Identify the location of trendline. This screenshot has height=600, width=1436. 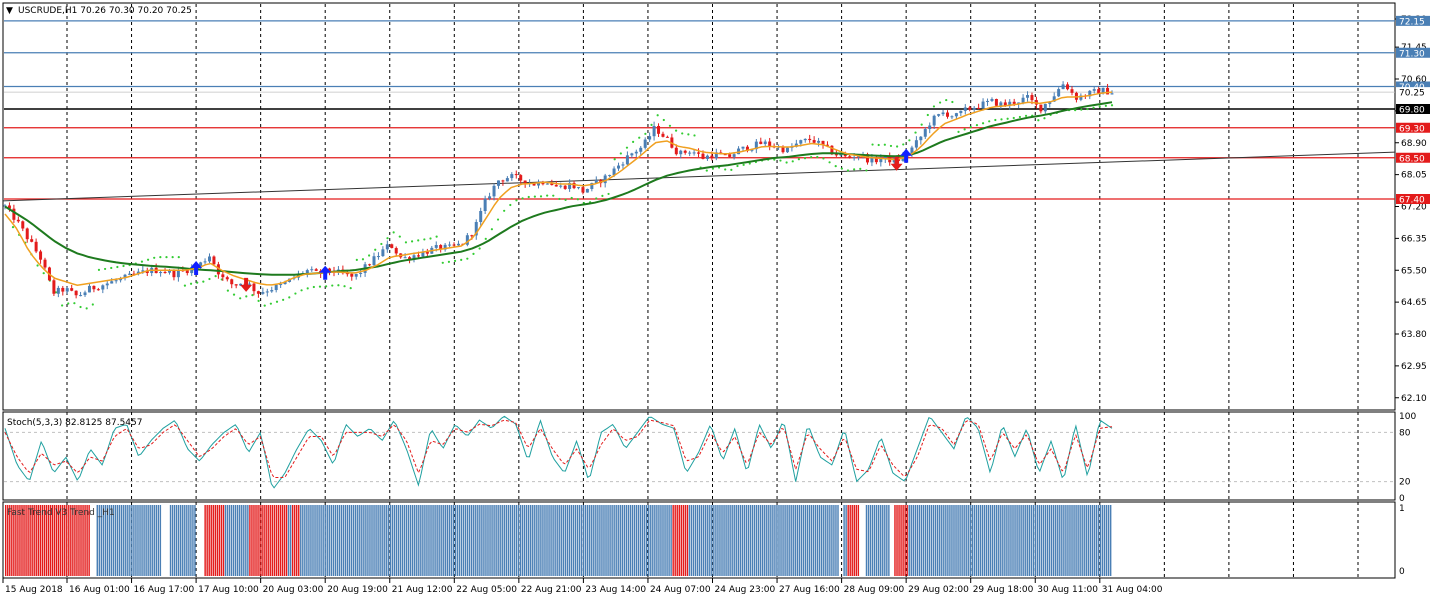
(699, 176).